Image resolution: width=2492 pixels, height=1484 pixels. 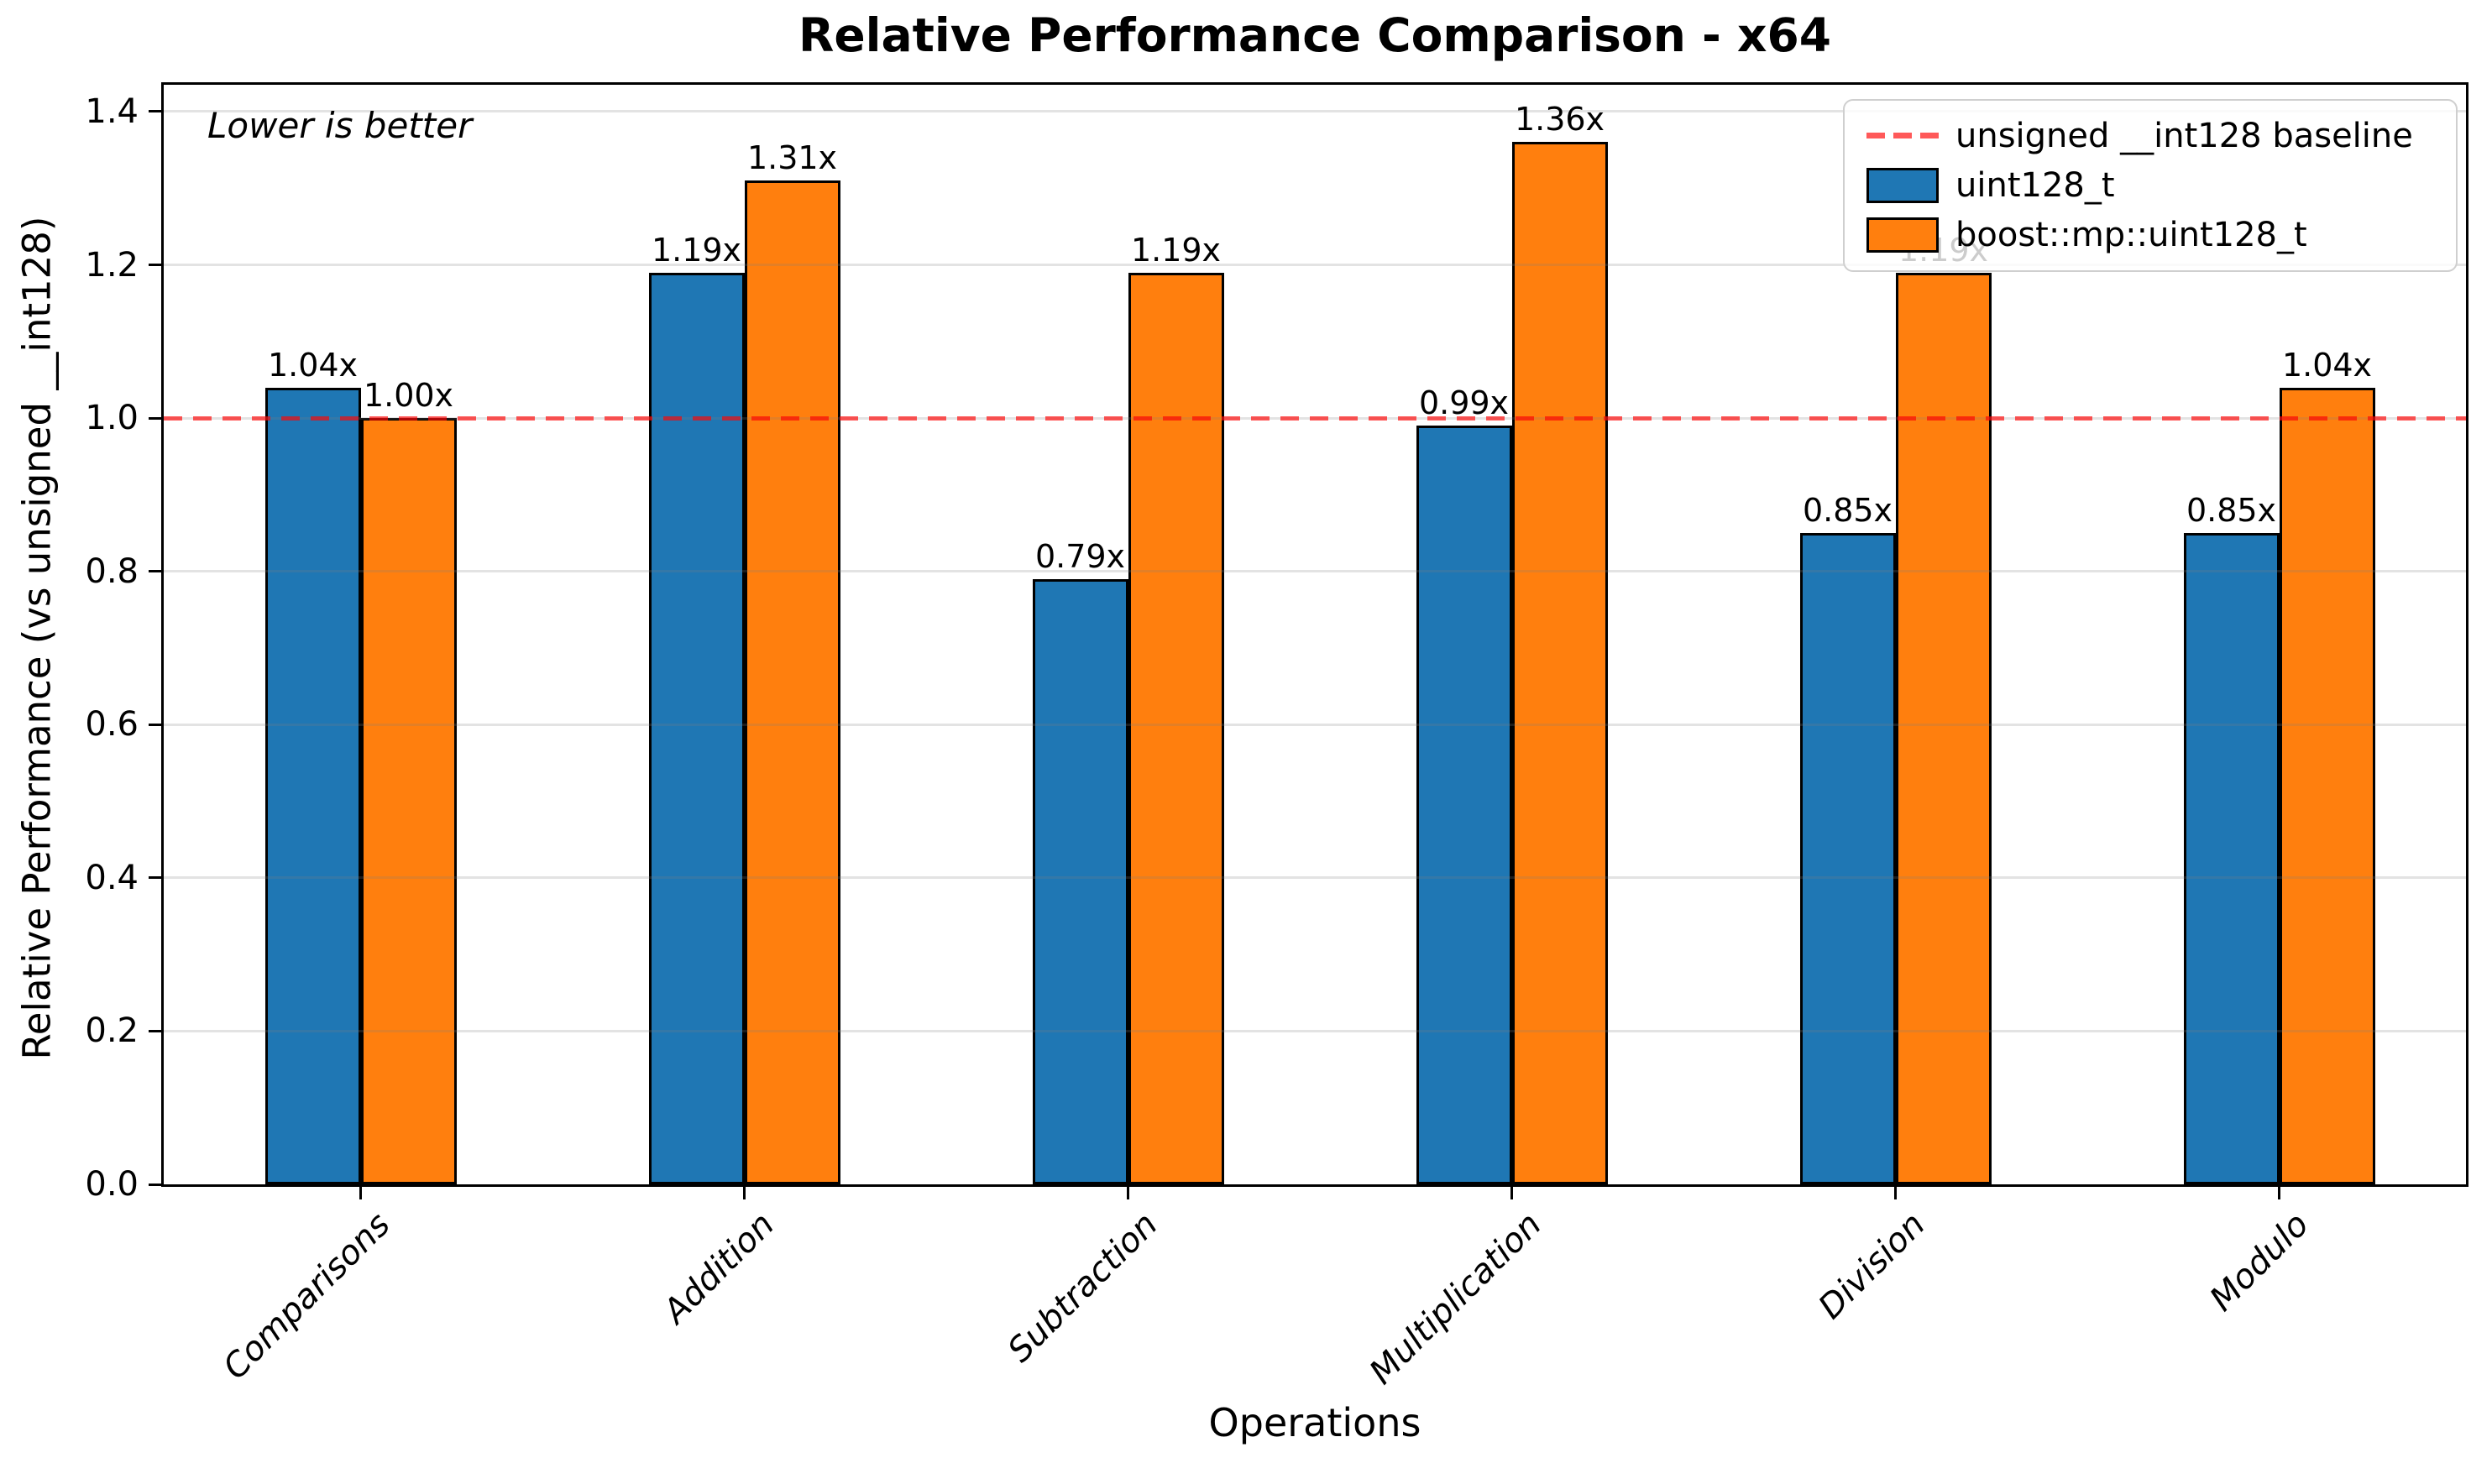 What do you see at coordinates (1896, 1193) in the screenshot?
I see `x-tick-Division` at bounding box center [1896, 1193].